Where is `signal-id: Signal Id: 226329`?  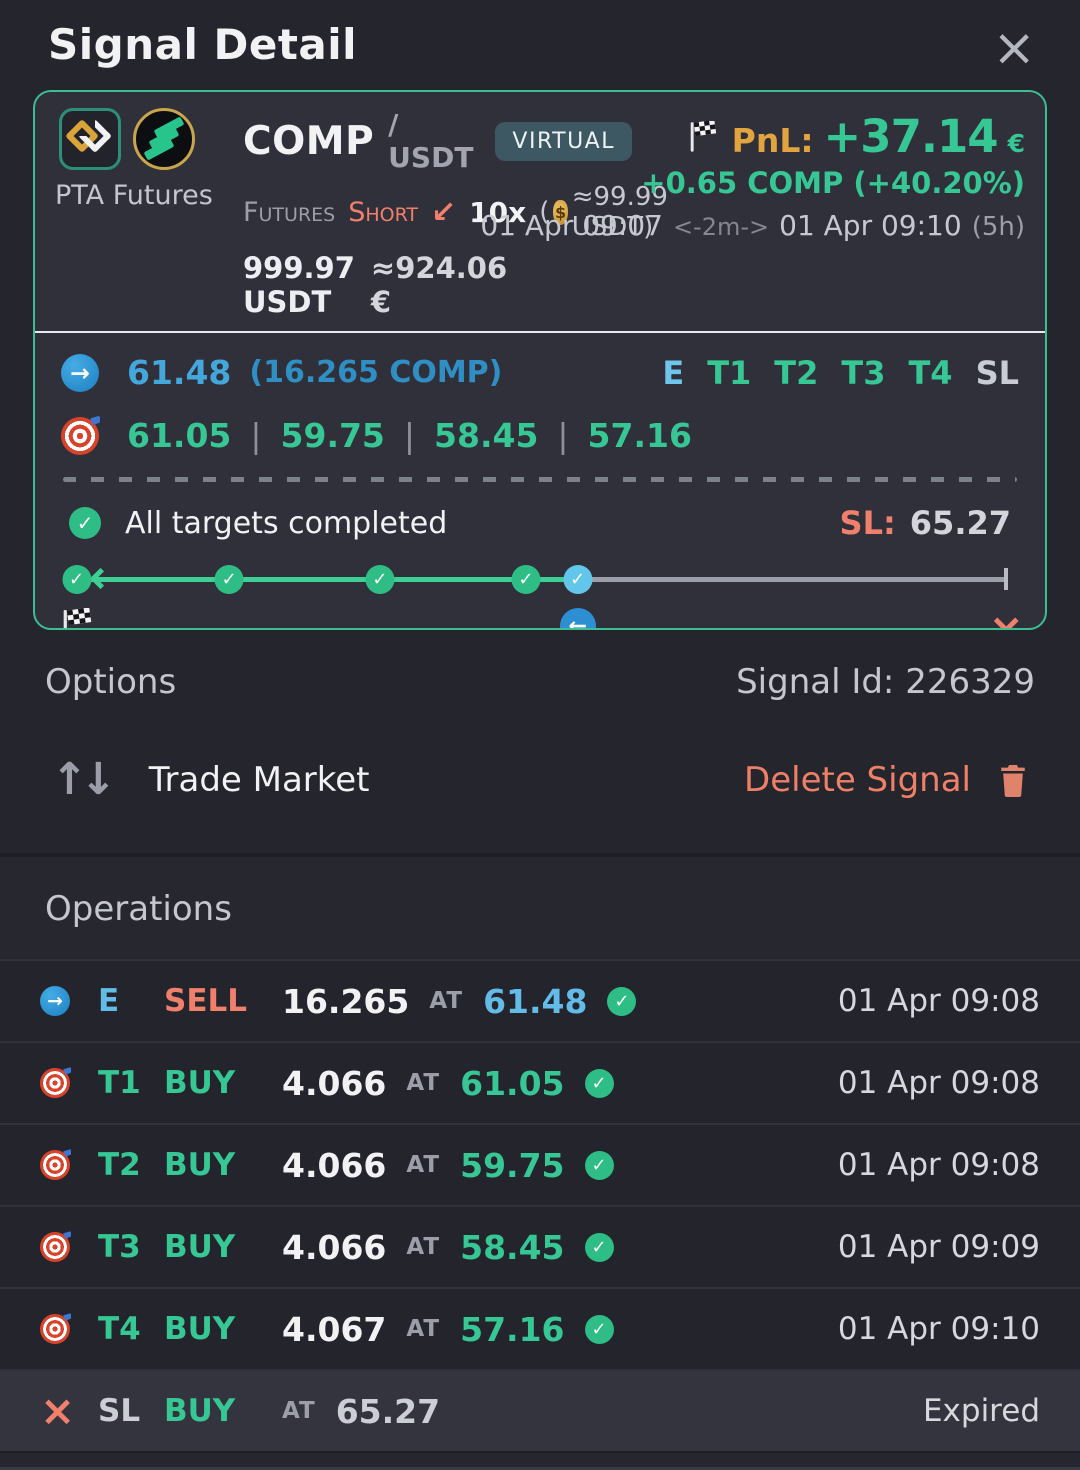 signal-id: Signal Id: 226329 is located at coordinates (885, 682).